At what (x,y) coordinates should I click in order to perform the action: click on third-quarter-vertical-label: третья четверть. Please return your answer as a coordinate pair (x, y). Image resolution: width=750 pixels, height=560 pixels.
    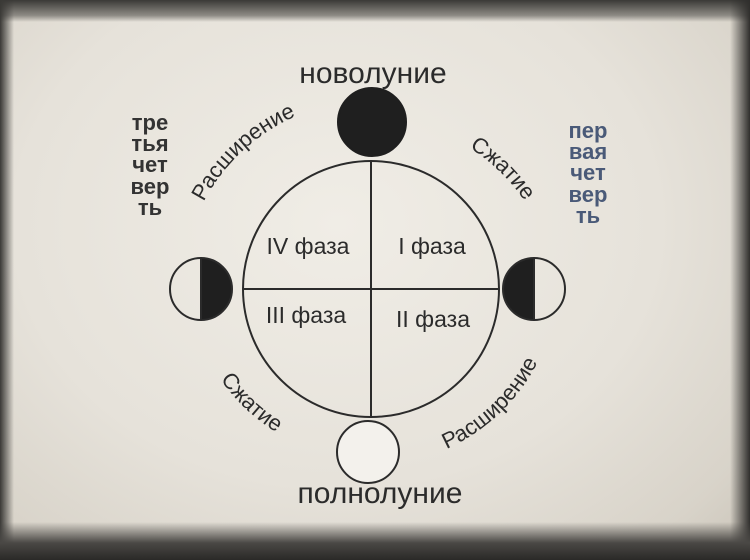
    Looking at the image, I should click on (150, 165).